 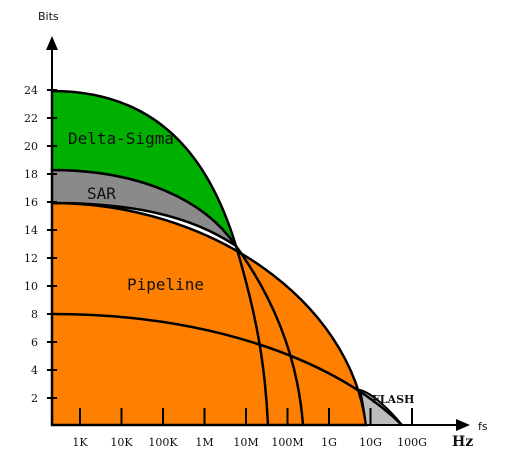 I want to click on y-tick-label: 14, so click(x=31, y=230).